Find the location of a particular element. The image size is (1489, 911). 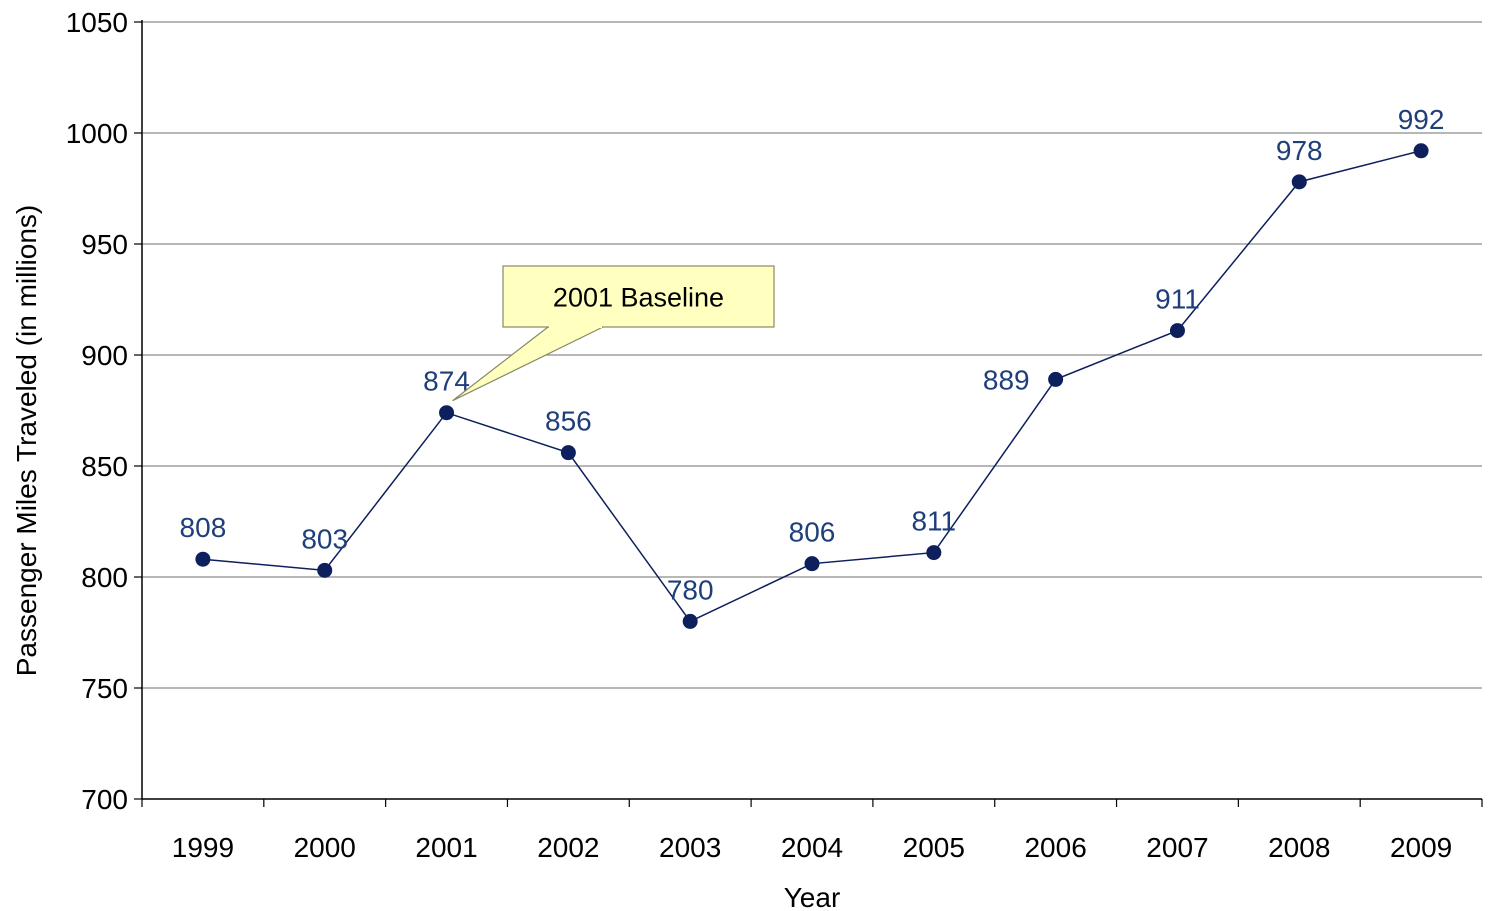

y-tick-label: 800 is located at coordinates (104, 577).